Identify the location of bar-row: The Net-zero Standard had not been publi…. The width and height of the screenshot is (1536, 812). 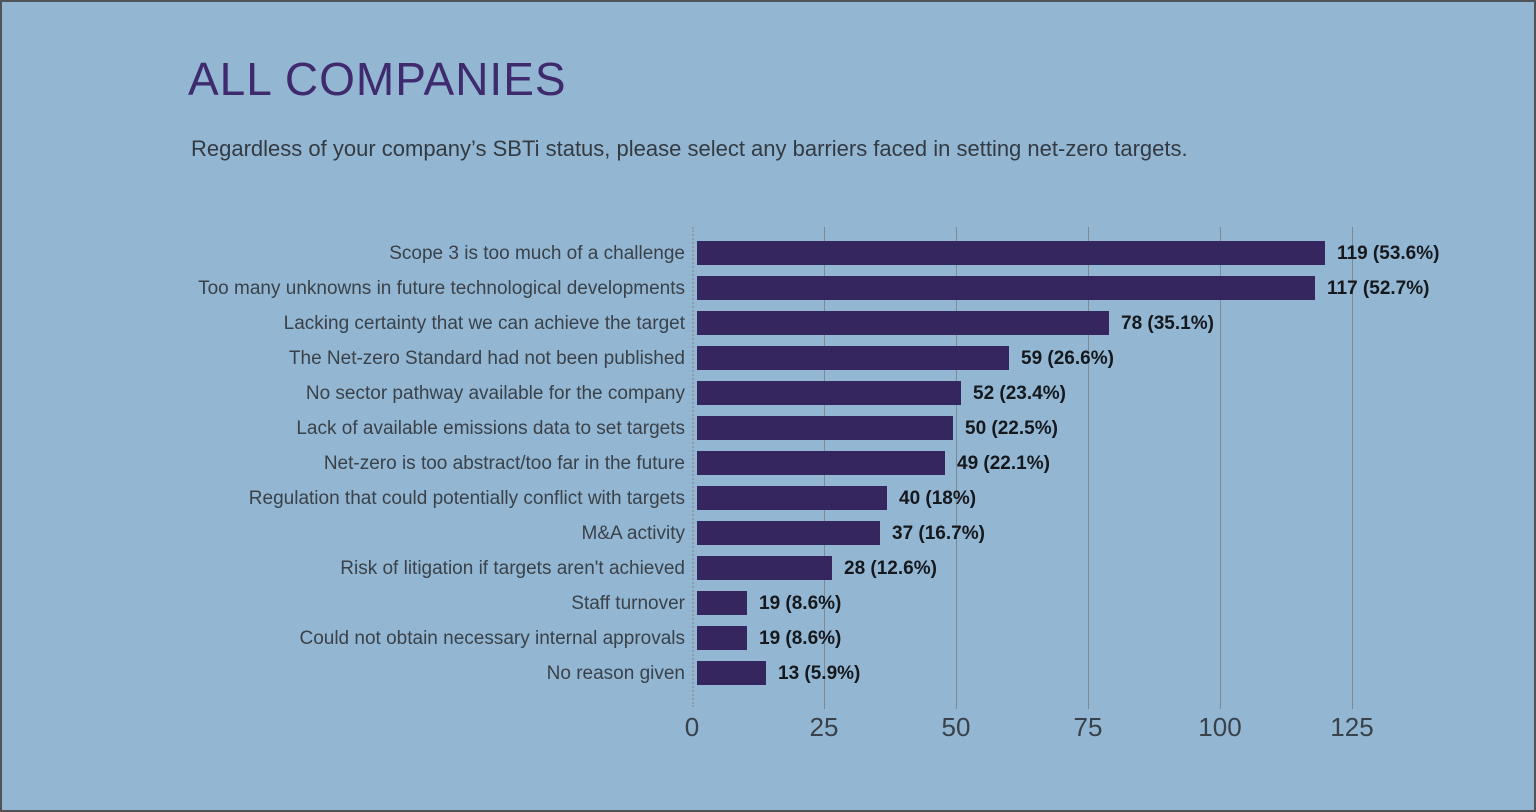
(768, 358).